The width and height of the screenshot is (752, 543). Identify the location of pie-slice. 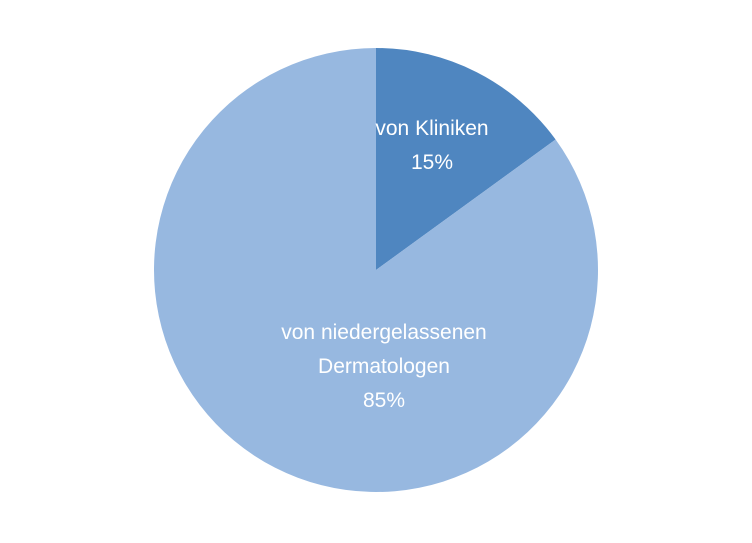
(466, 159).